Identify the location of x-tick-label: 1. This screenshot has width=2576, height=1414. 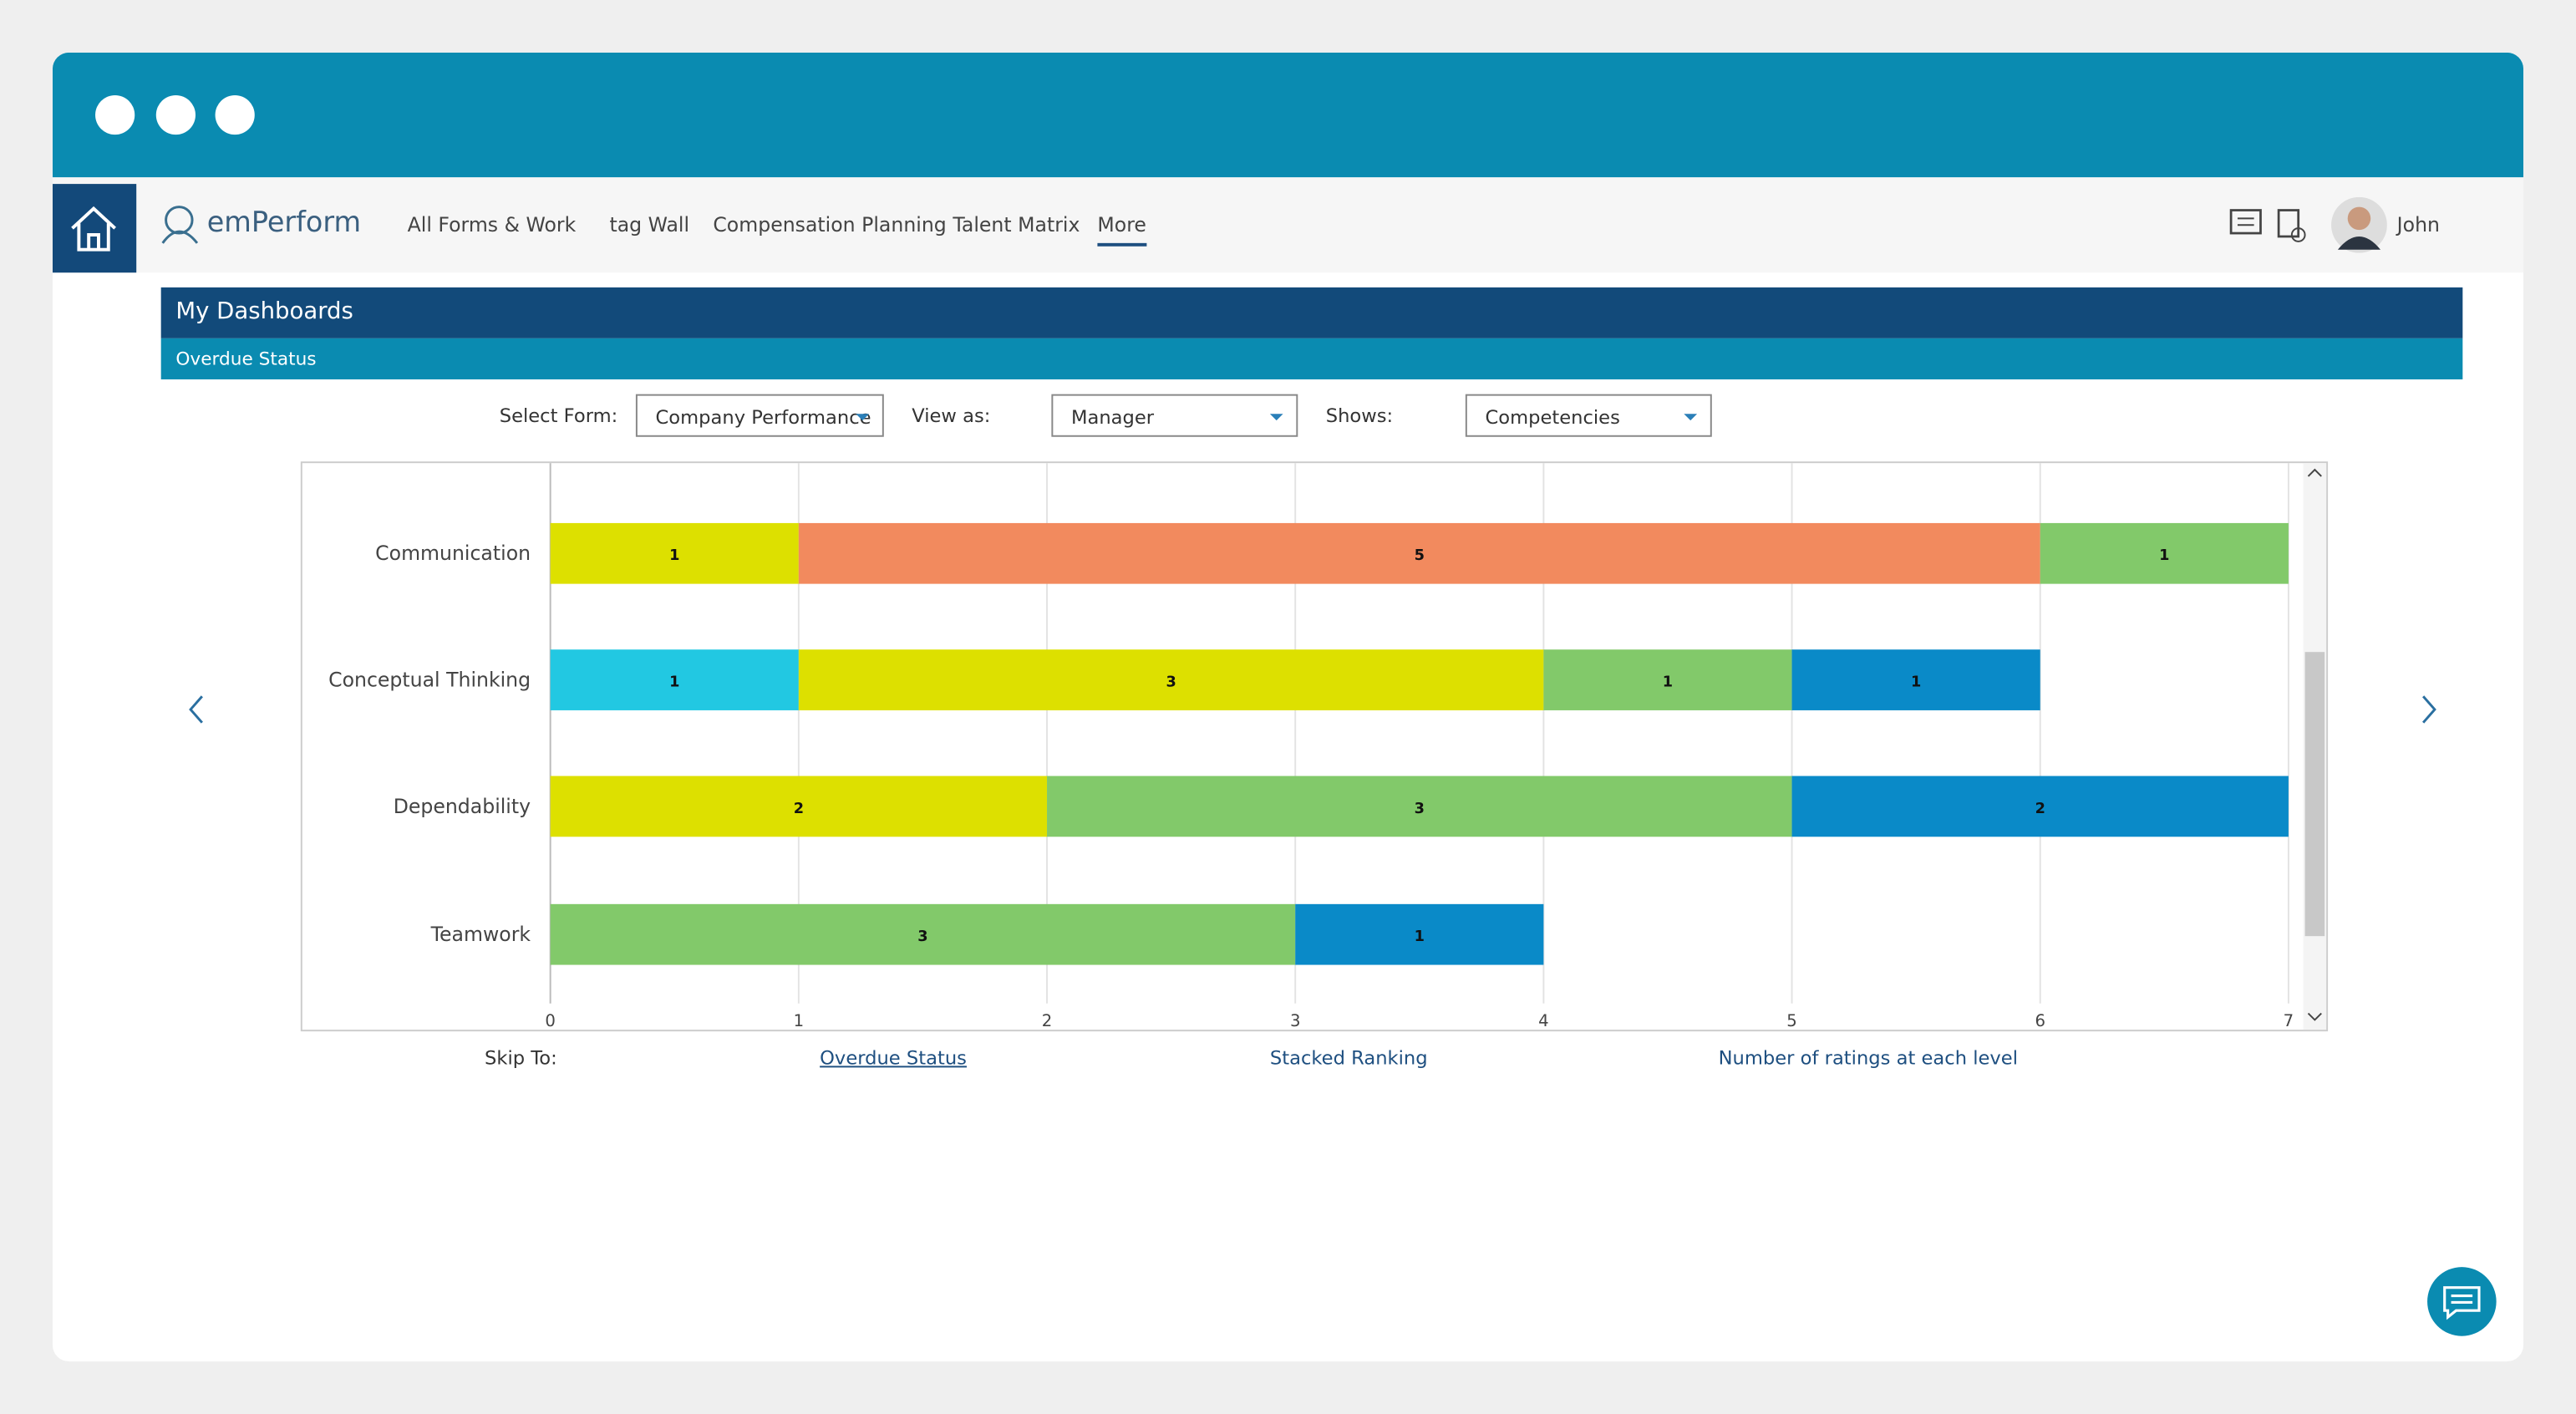
(799, 1021).